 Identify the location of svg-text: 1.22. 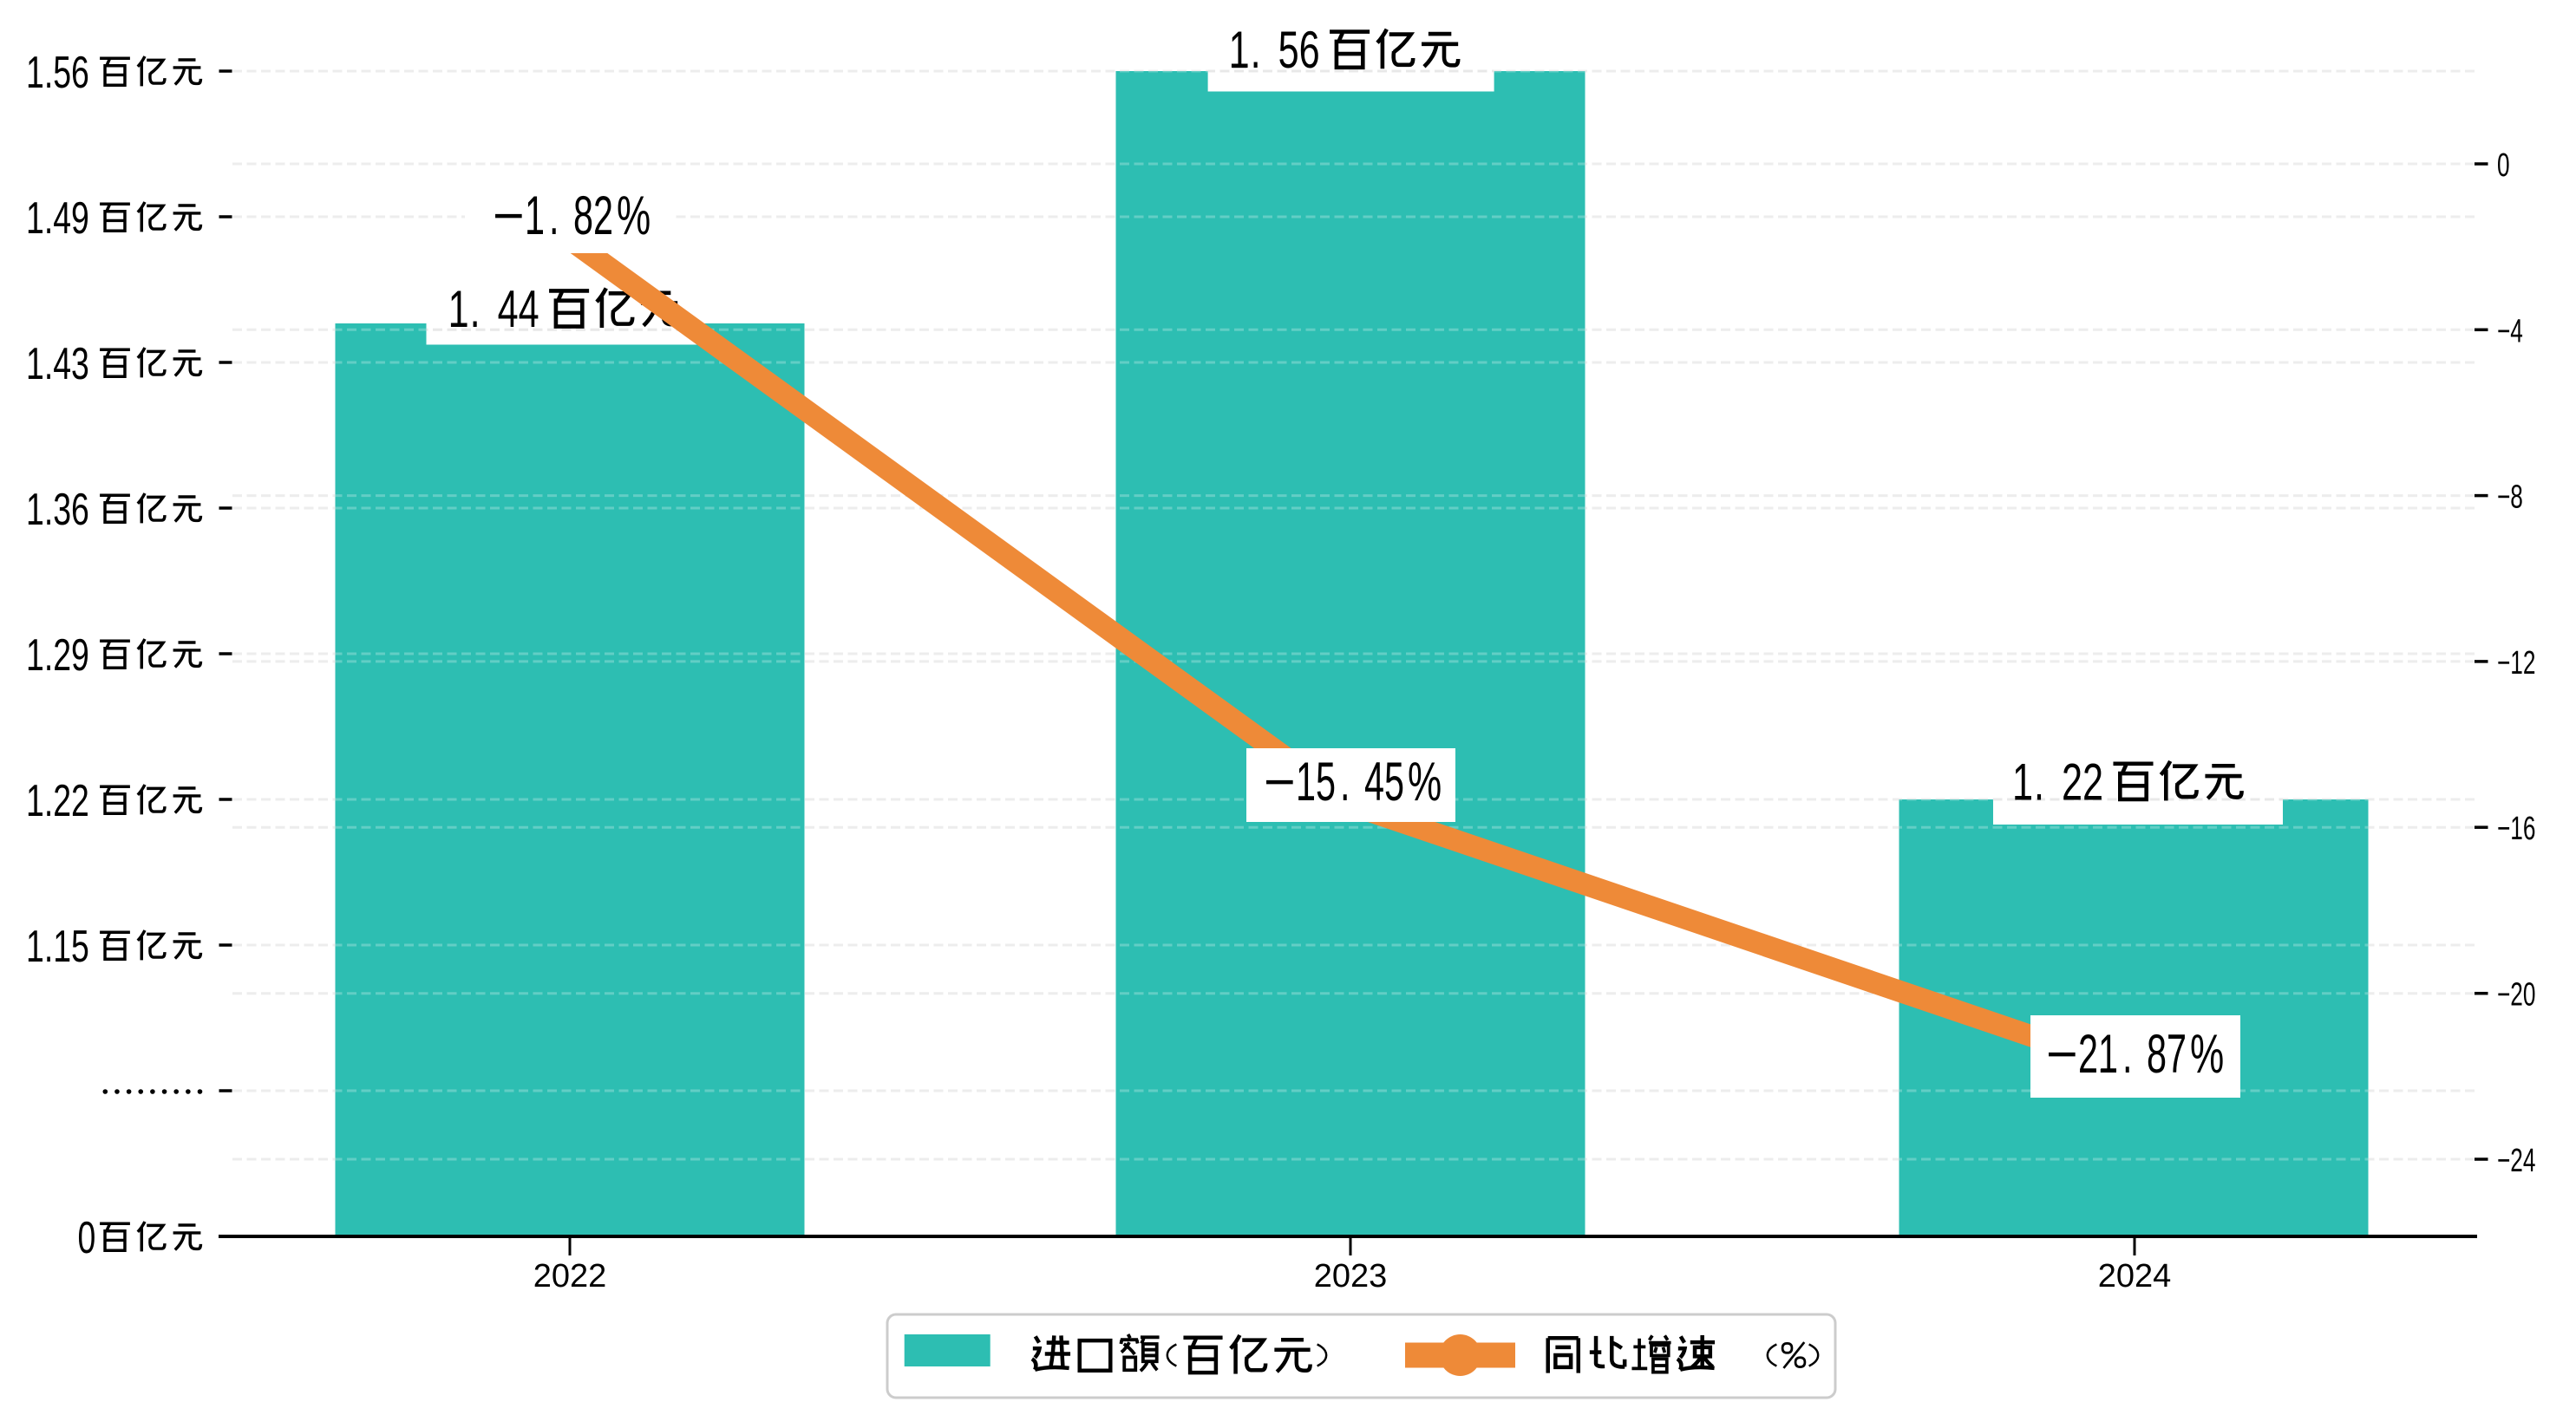
(57, 800).